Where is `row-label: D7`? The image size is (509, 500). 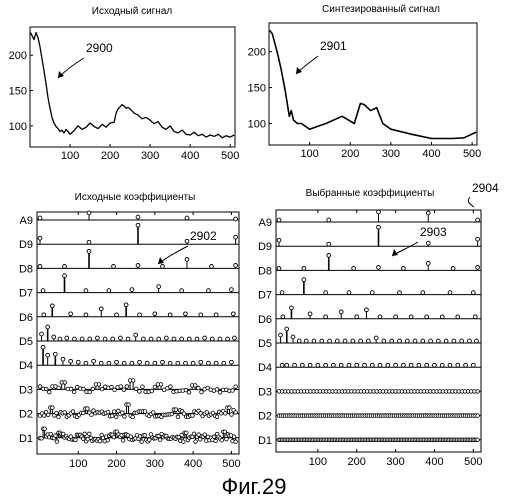
row-label: D7 is located at coordinates (265, 296).